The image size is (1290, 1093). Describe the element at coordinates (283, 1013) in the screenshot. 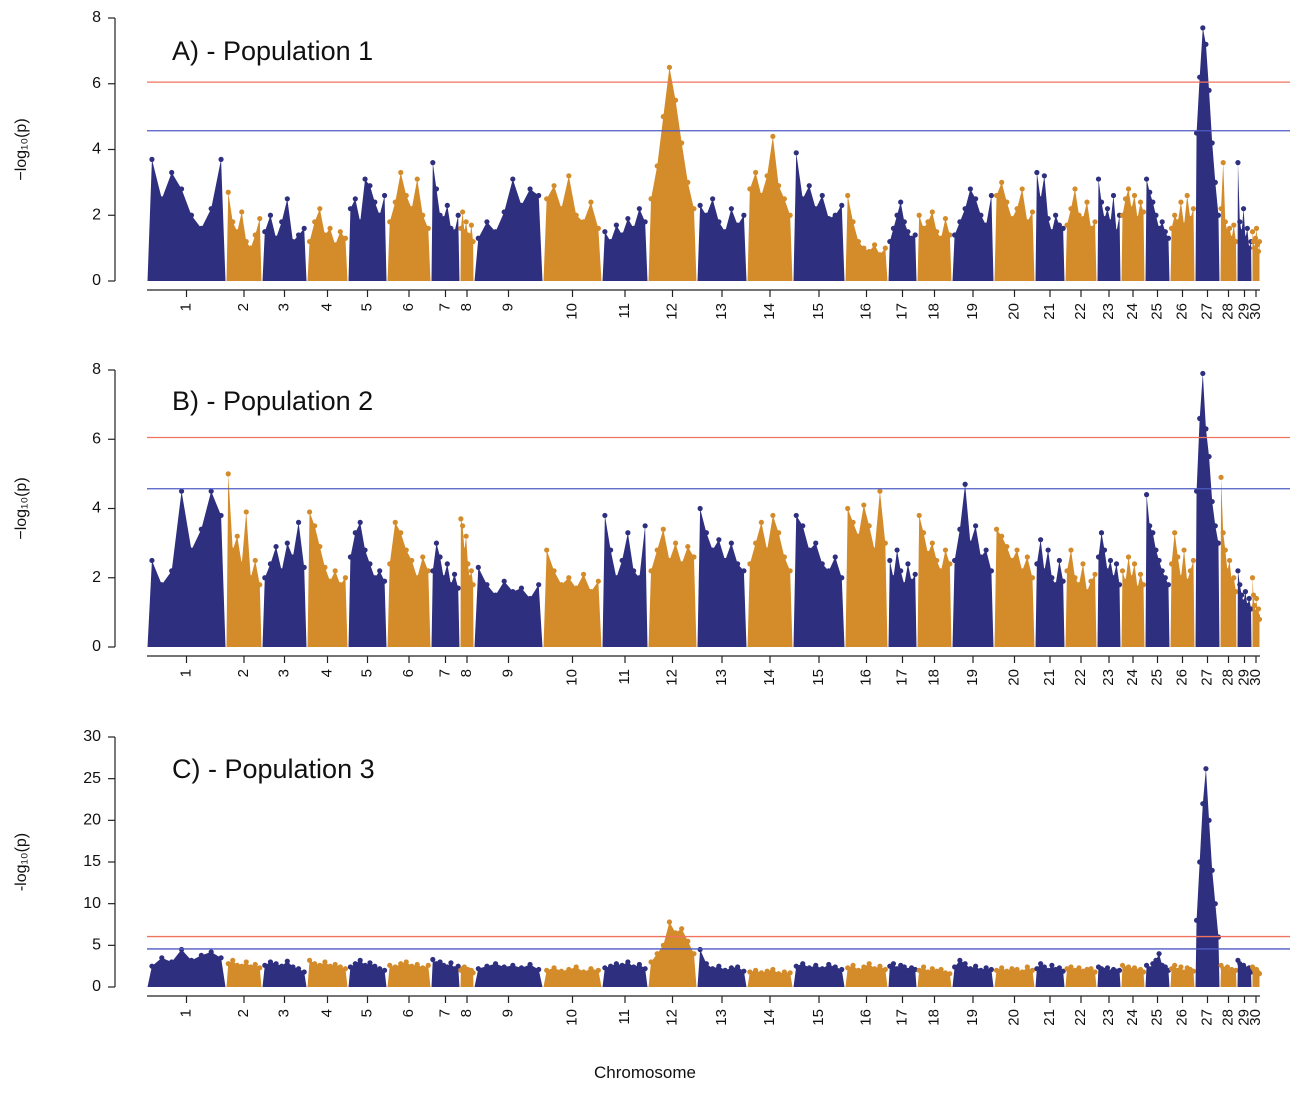

I see `x-tick-label: 3` at that location.